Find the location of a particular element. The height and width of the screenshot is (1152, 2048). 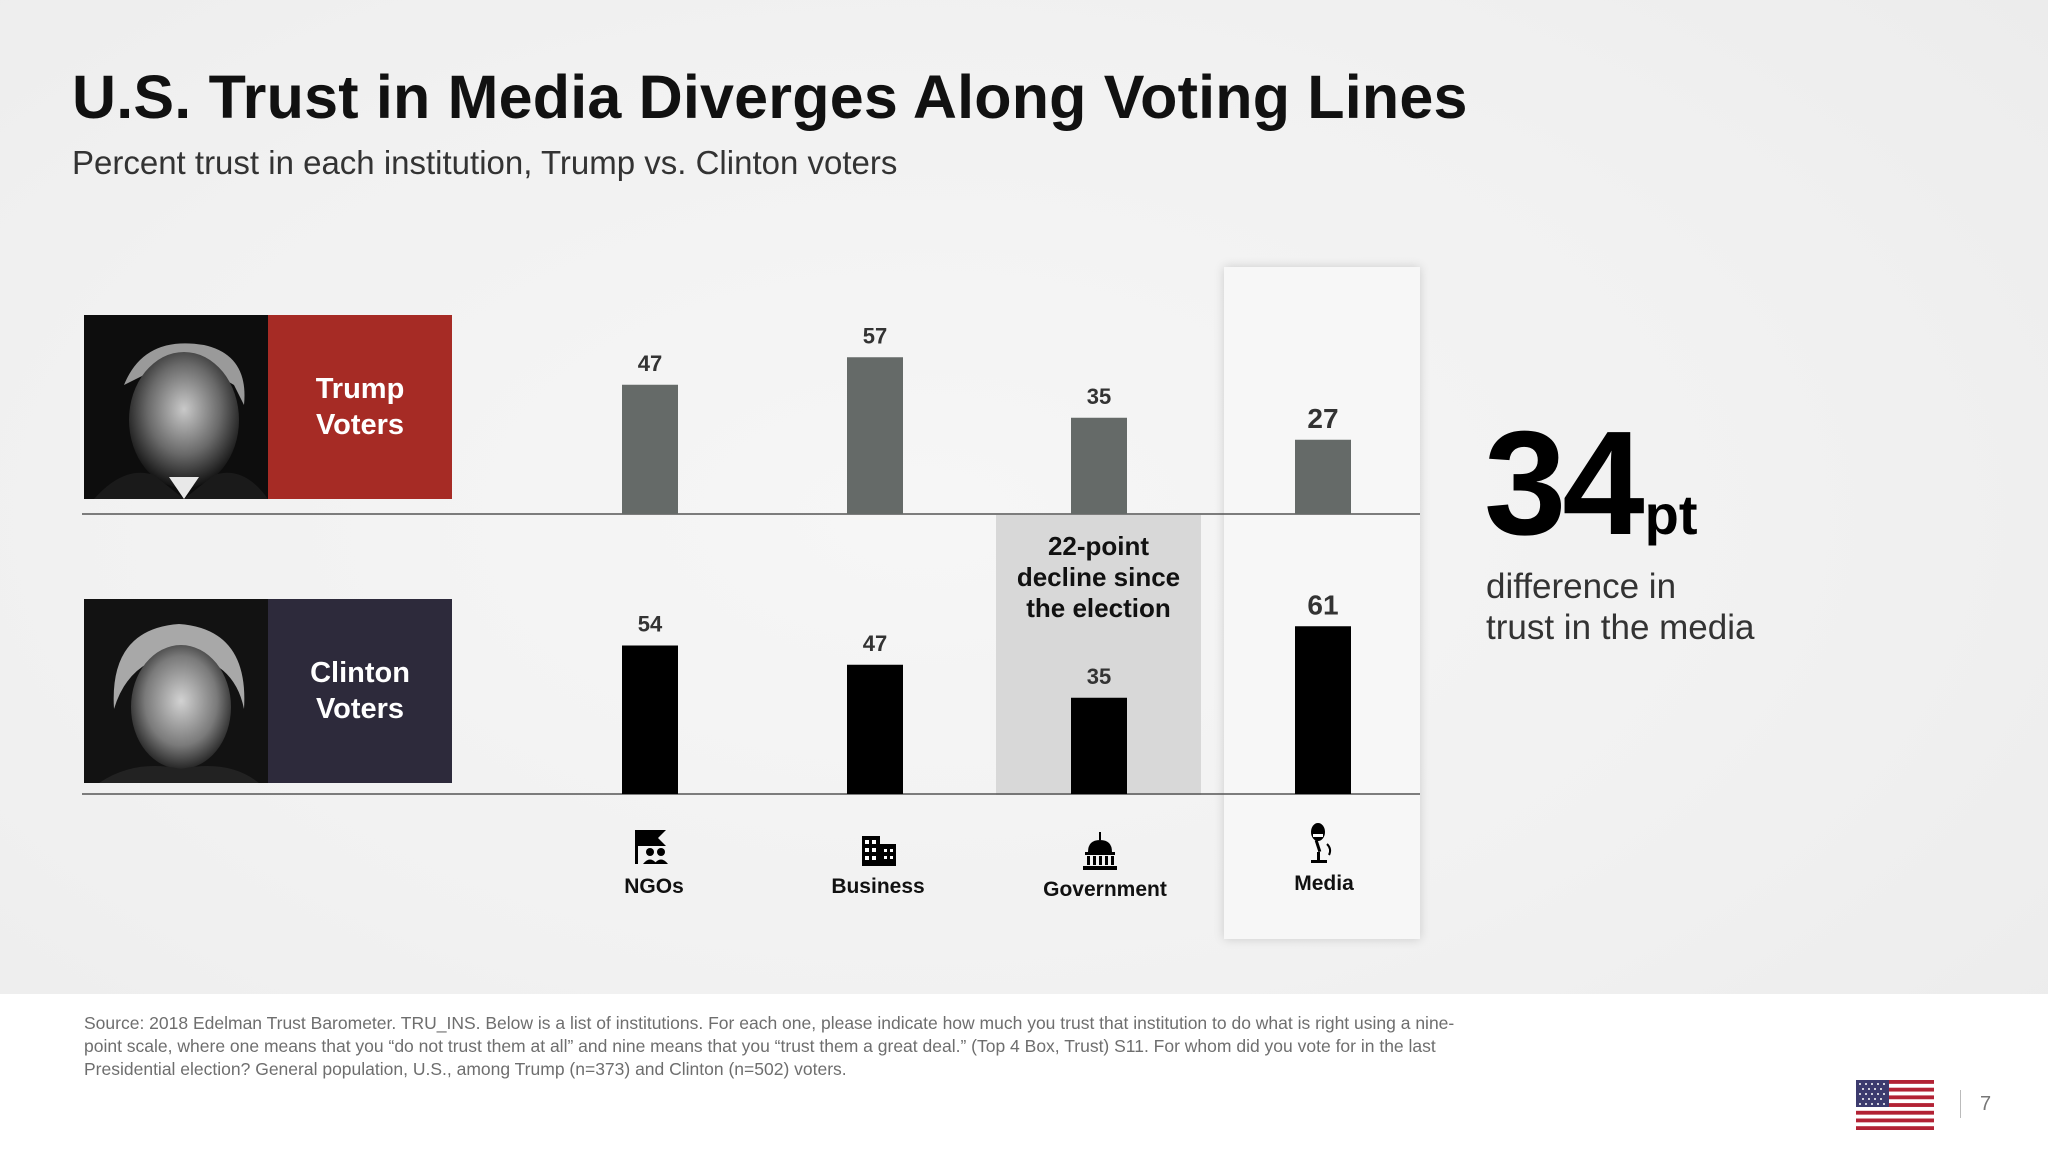

page-number: 7 is located at coordinates (1986, 1104).